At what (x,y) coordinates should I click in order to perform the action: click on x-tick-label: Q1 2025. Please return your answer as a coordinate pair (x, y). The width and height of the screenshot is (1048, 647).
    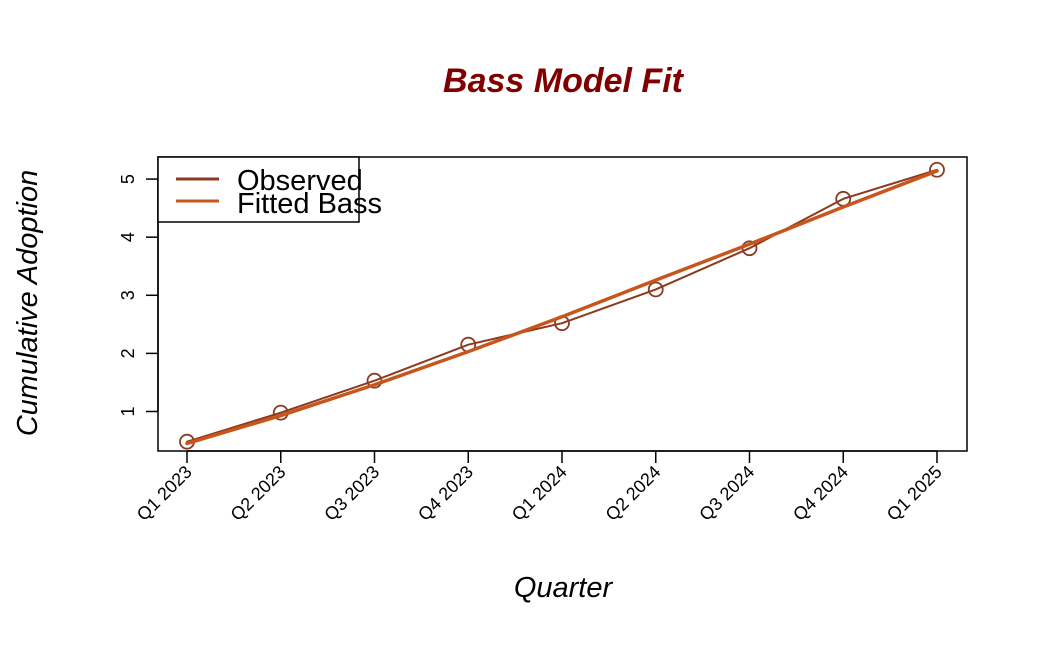
    Looking at the image, I should click on (914, 493).